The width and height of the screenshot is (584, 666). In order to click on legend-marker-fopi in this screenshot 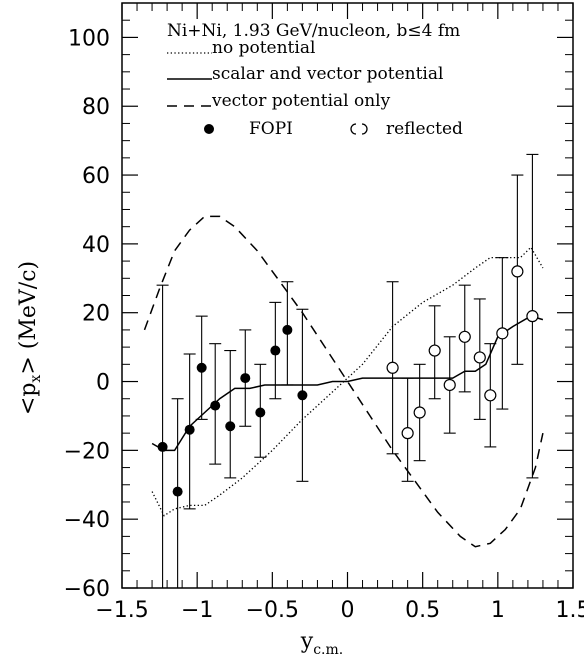, I will do `click(209, 129)`.